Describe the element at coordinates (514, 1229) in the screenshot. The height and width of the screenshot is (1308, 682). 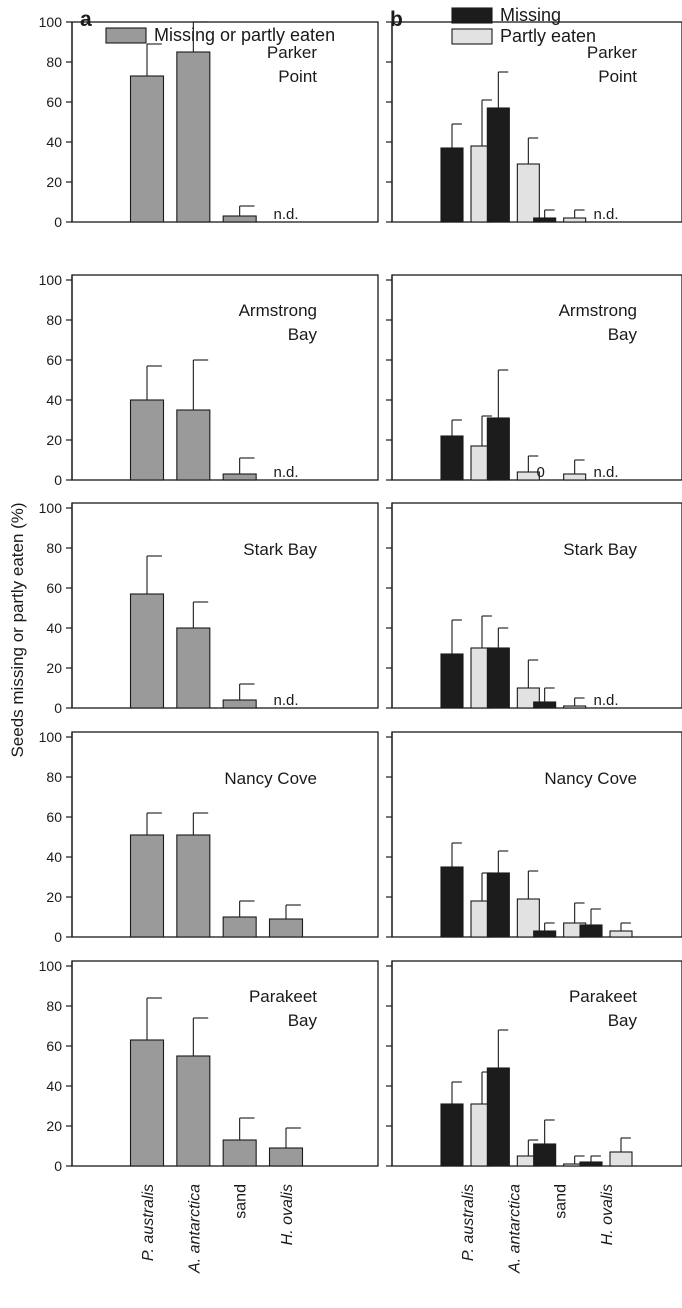
I see `category-label: A. antarctica` at that location.